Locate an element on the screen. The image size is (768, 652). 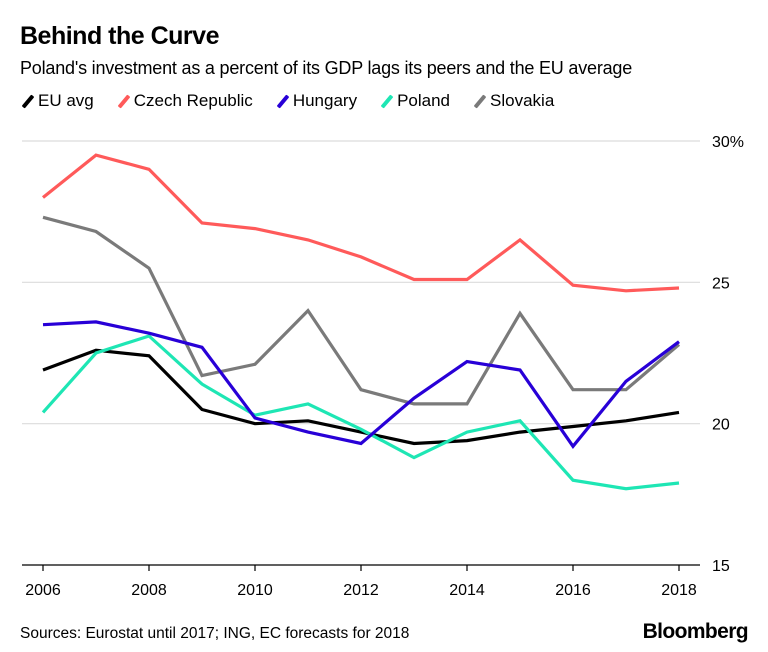
legend-item-poland: Poland is located at coordinates (414, 101).